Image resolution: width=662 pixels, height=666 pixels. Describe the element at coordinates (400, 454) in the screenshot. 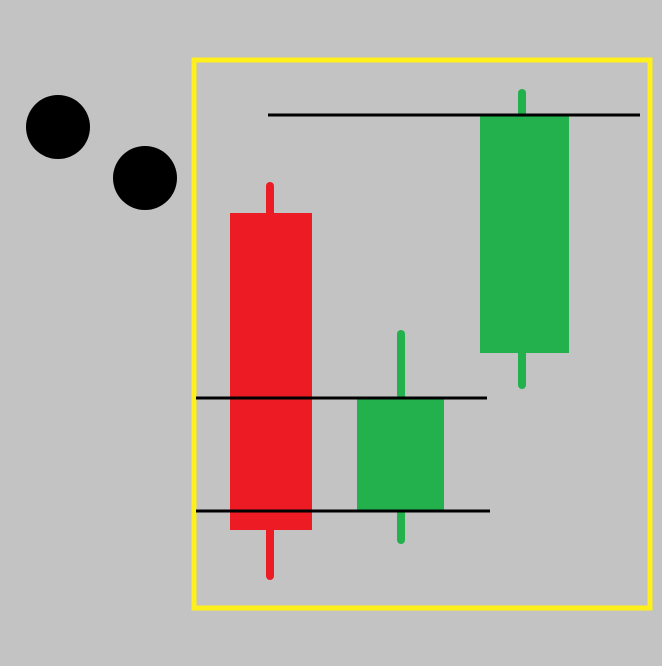

I see `candle-2-body` at that location.